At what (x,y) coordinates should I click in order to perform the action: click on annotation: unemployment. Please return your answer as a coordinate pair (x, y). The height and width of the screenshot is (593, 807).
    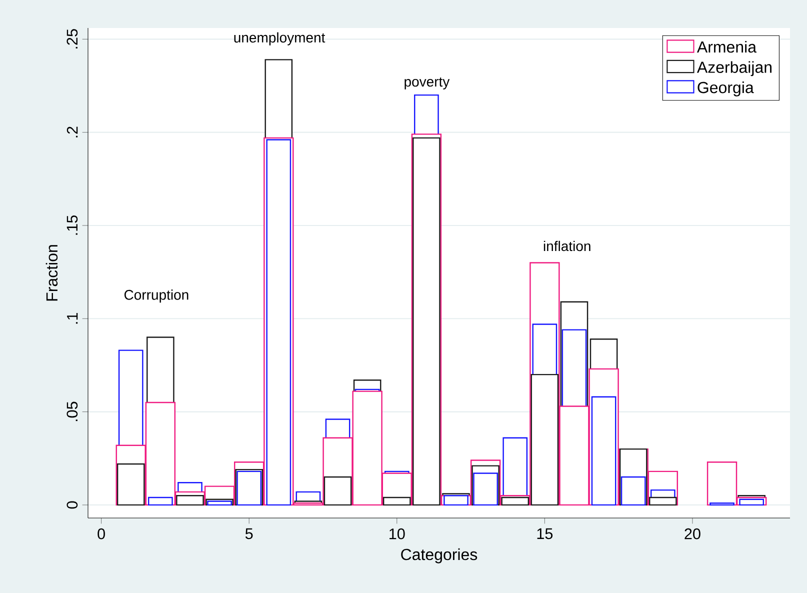
    Looking at the image, I should click on (280, 39).